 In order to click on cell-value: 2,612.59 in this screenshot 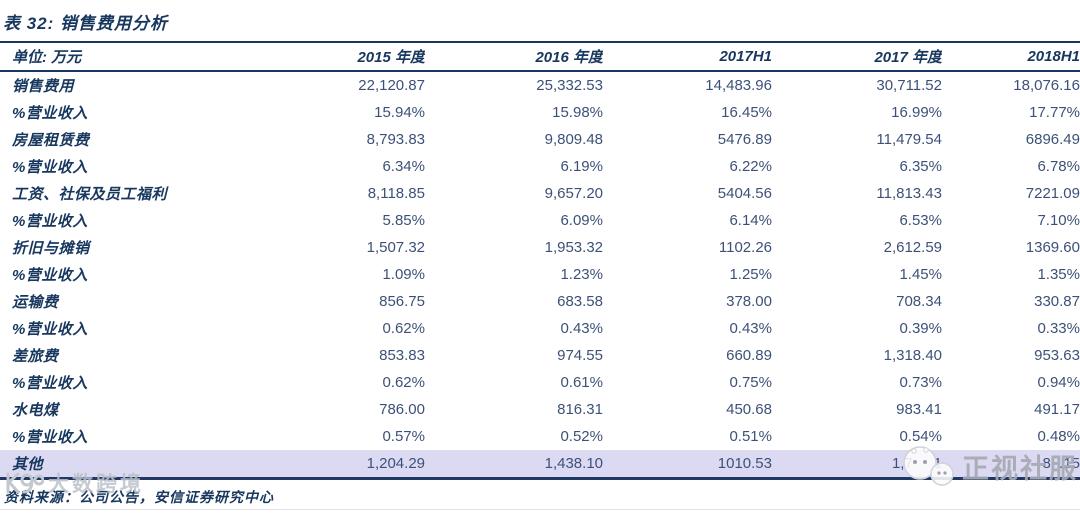, I will do `click(912, 247)`.